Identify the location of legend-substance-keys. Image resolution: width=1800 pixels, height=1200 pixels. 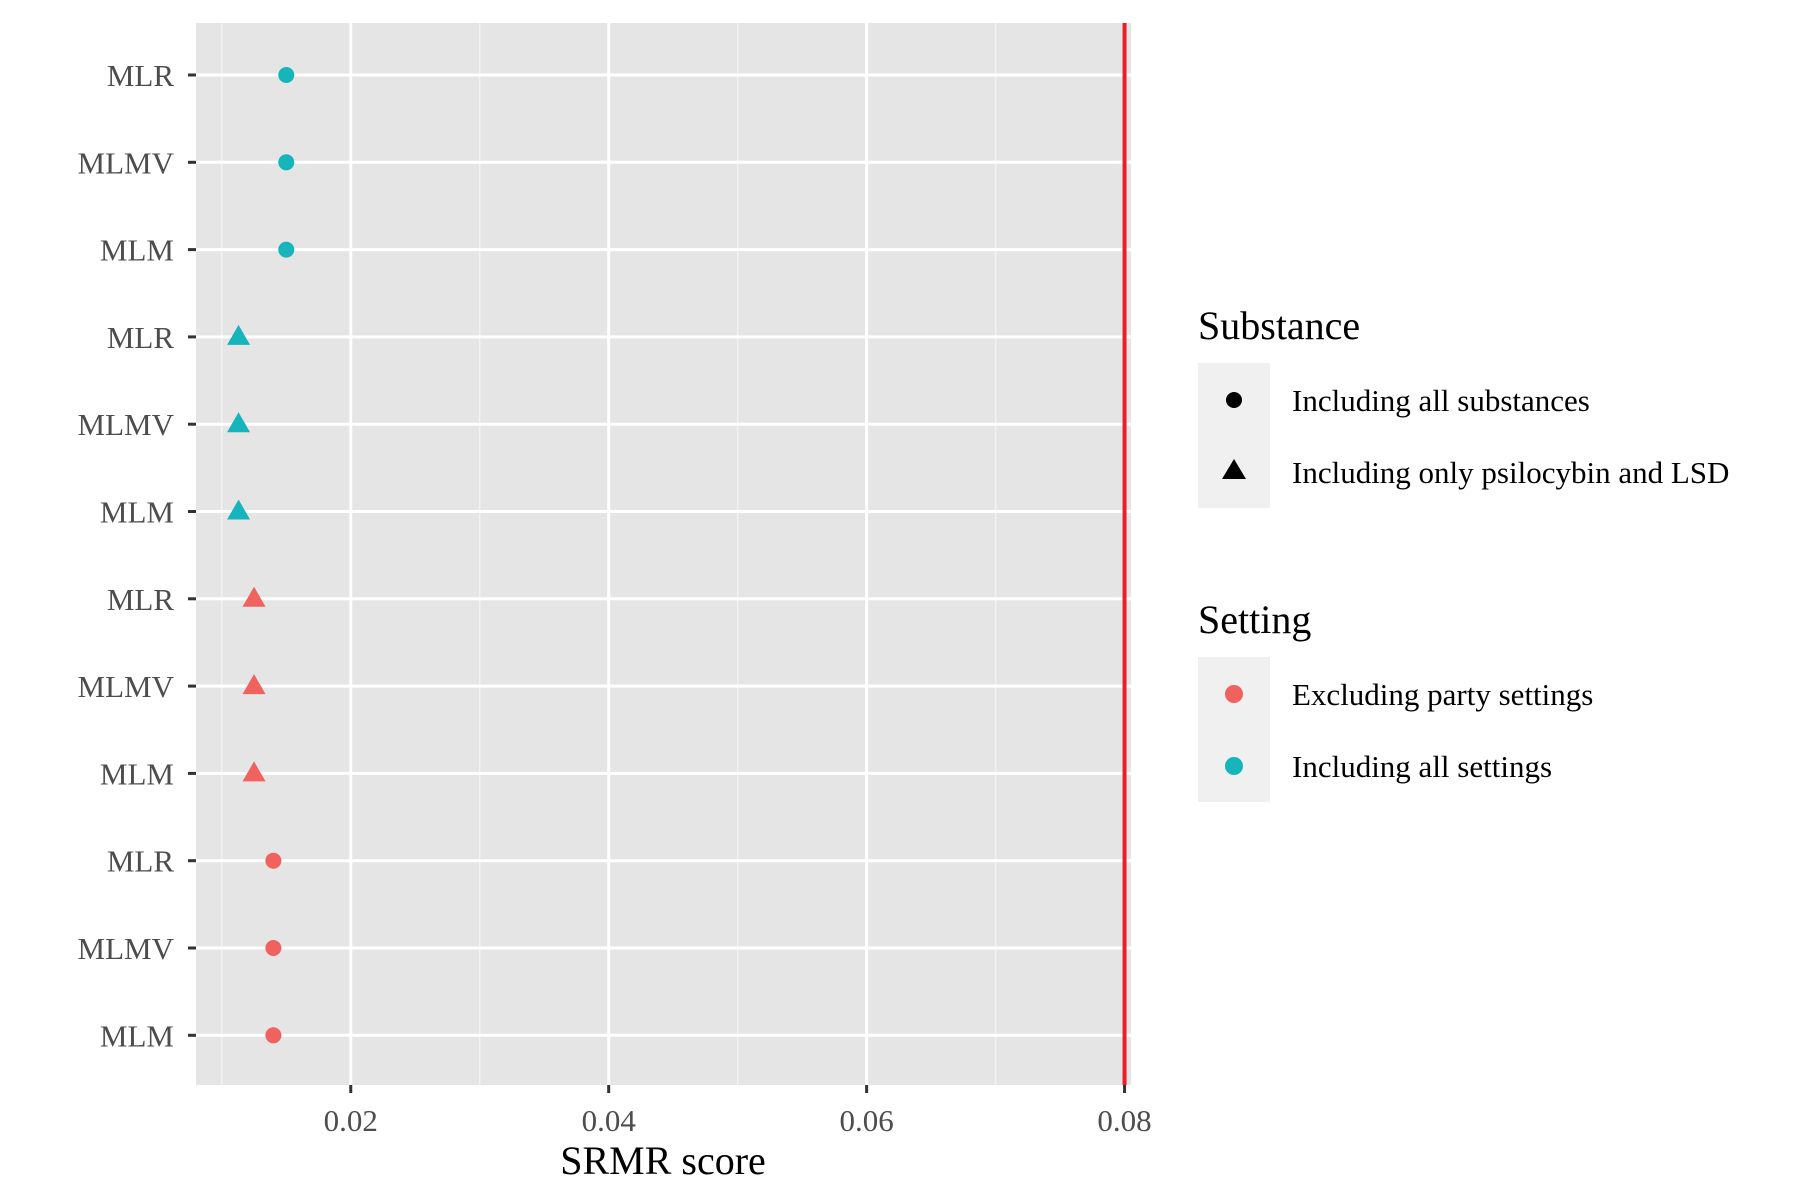
(1234, 435).